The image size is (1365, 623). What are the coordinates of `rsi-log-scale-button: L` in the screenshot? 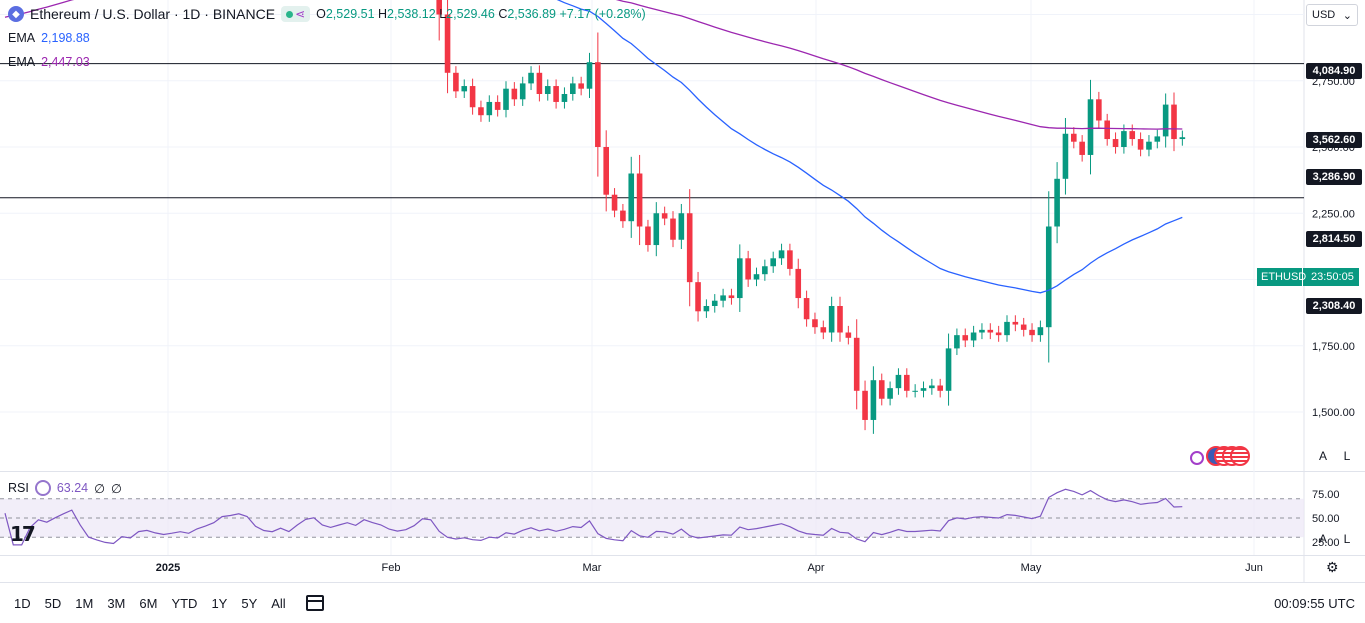 It's located at (1347, 539).